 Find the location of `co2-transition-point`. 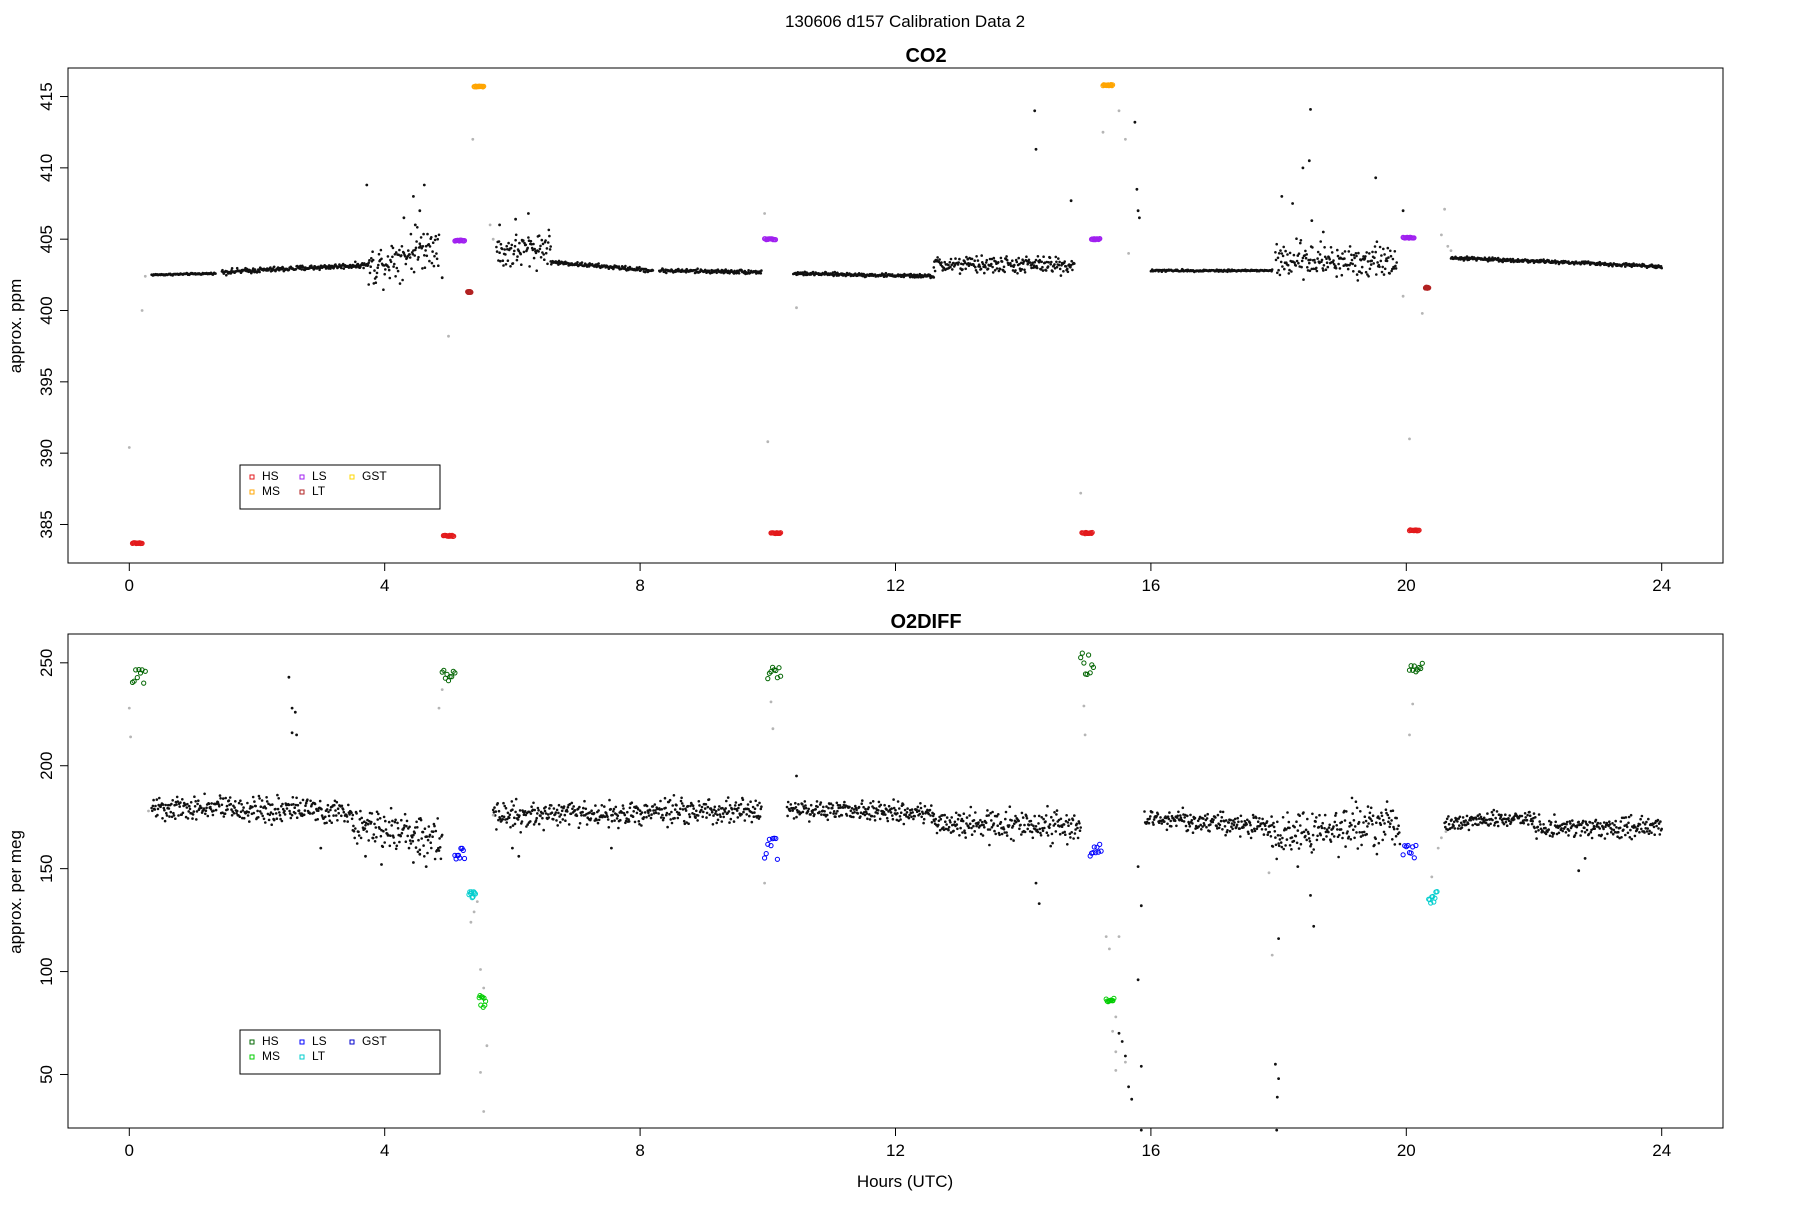

co2-transition-point is located at coordinates (1119, 111).